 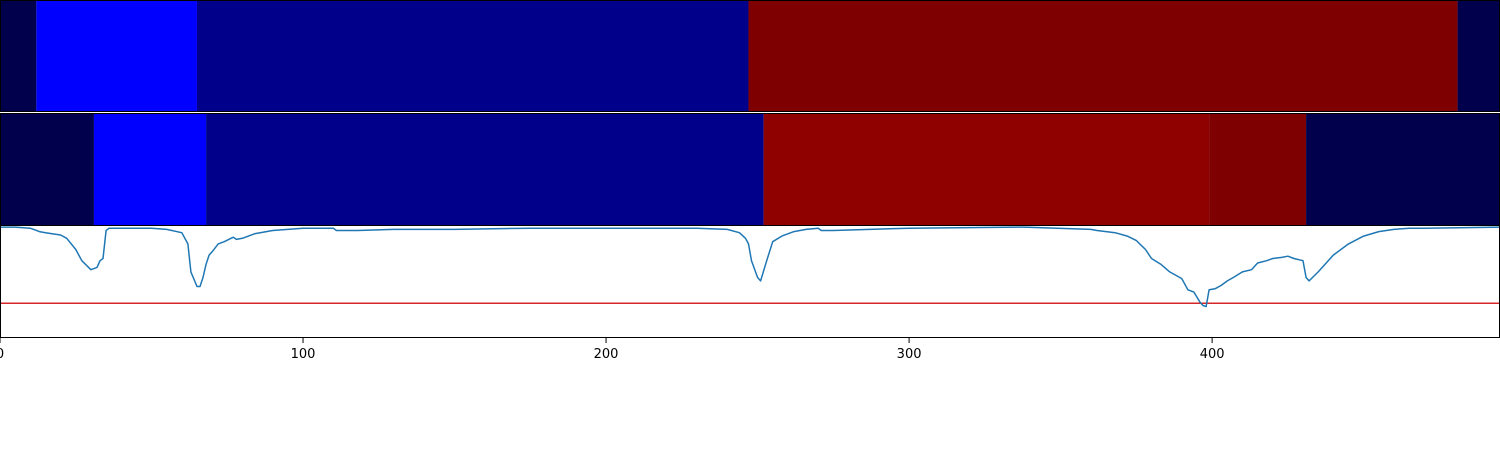 I want to click on x-axis: 0 100 200 300 400, so click(x=612, y=350).